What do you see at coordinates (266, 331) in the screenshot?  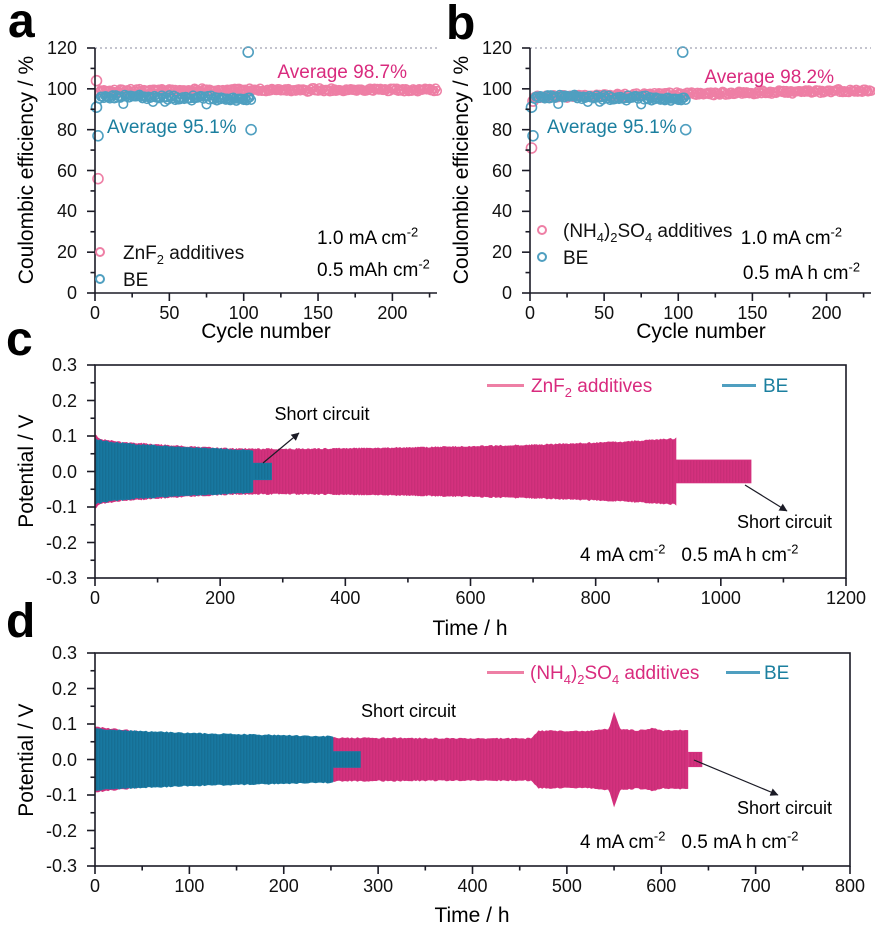 I see `panel-a-x-axis-label: Cycle number` at bounding box center [266, 331].